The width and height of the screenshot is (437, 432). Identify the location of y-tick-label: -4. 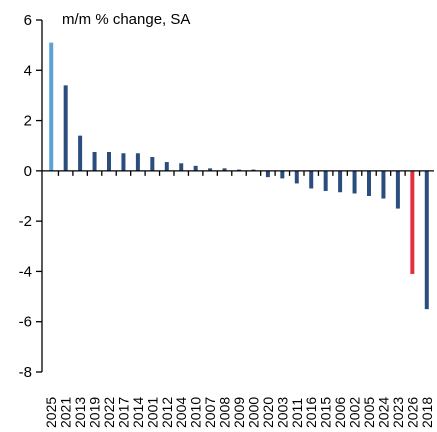
(25, 271).